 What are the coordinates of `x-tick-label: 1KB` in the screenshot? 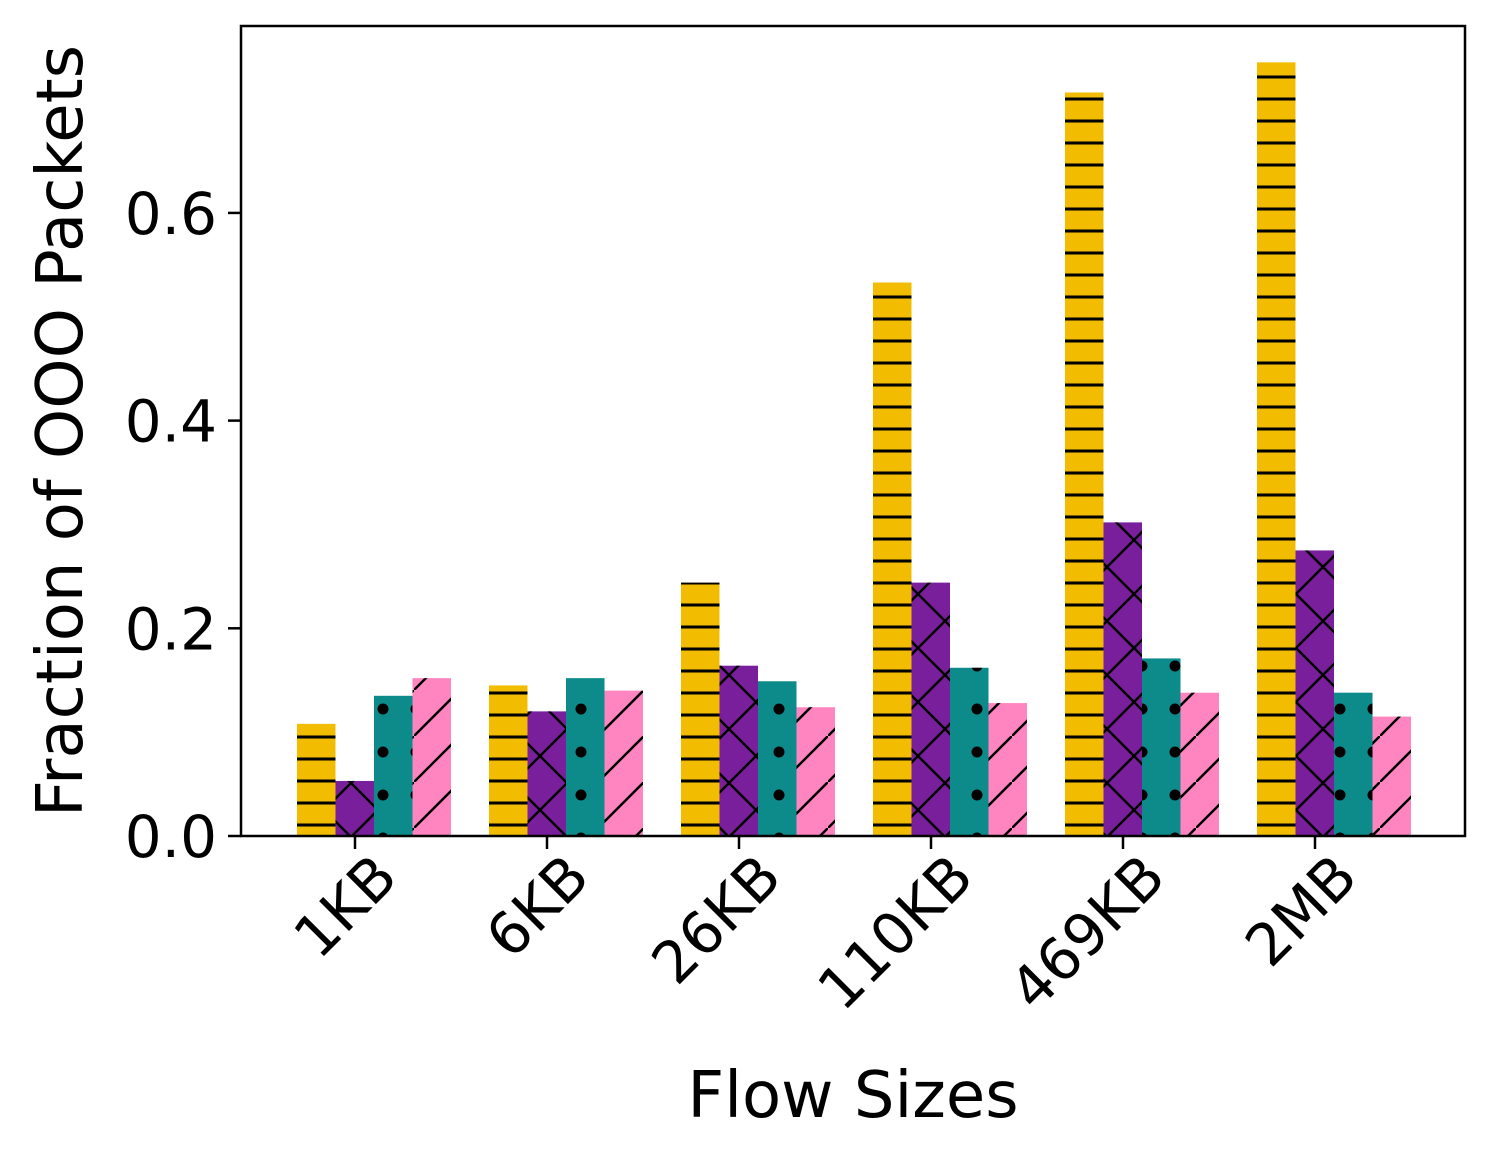 It's located at (345, 906).